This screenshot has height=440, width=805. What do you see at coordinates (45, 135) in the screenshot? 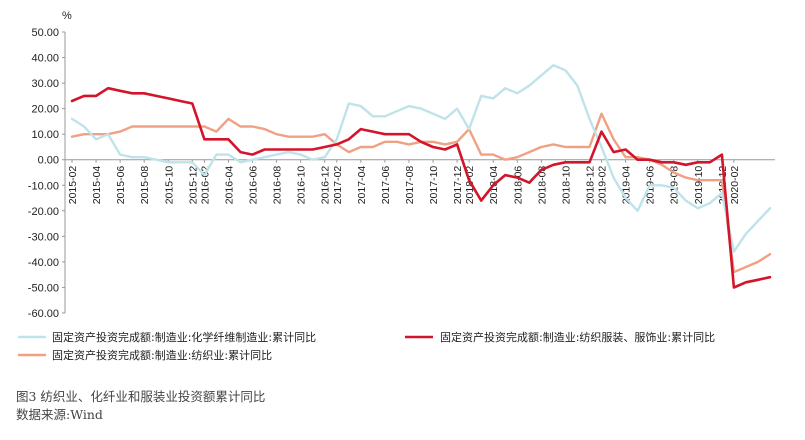
I see `y-tick-label: 10.00` at bounding box center [45, 135].